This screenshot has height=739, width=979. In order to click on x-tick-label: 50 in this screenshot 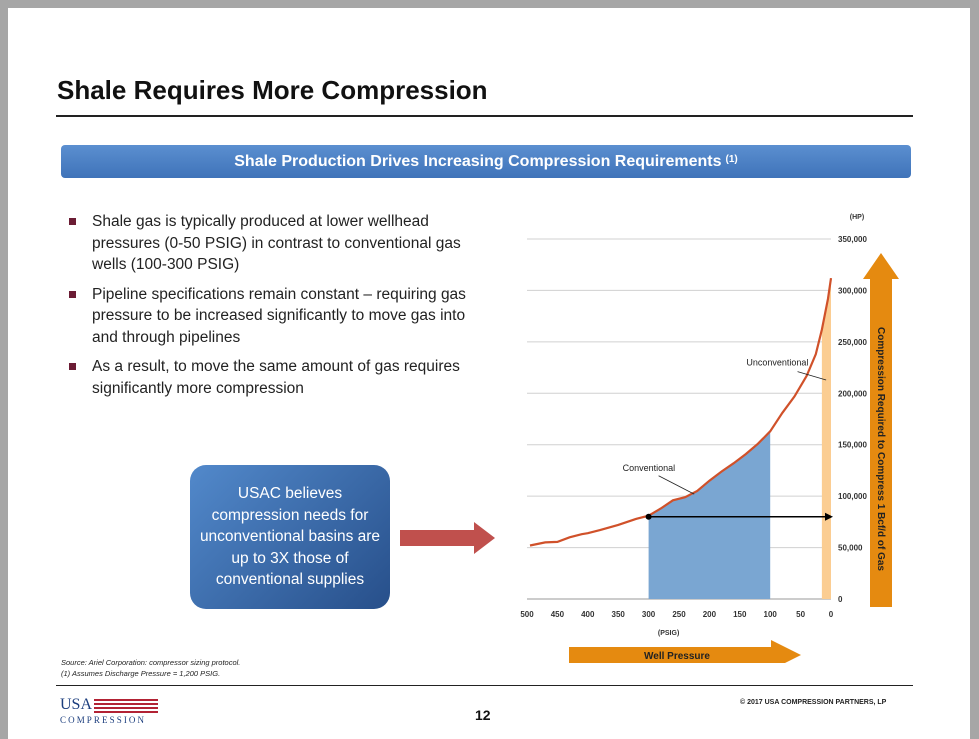, I will do `click(800, 614)`.